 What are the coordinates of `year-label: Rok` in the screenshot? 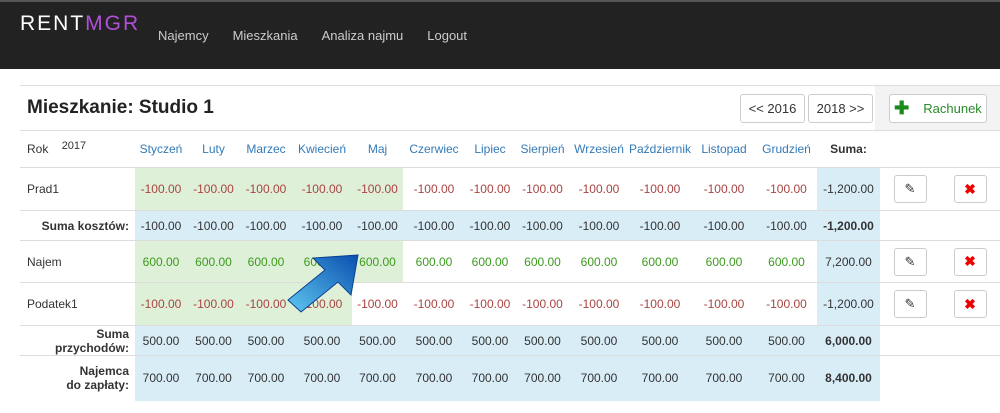 It's located at (38, 149).